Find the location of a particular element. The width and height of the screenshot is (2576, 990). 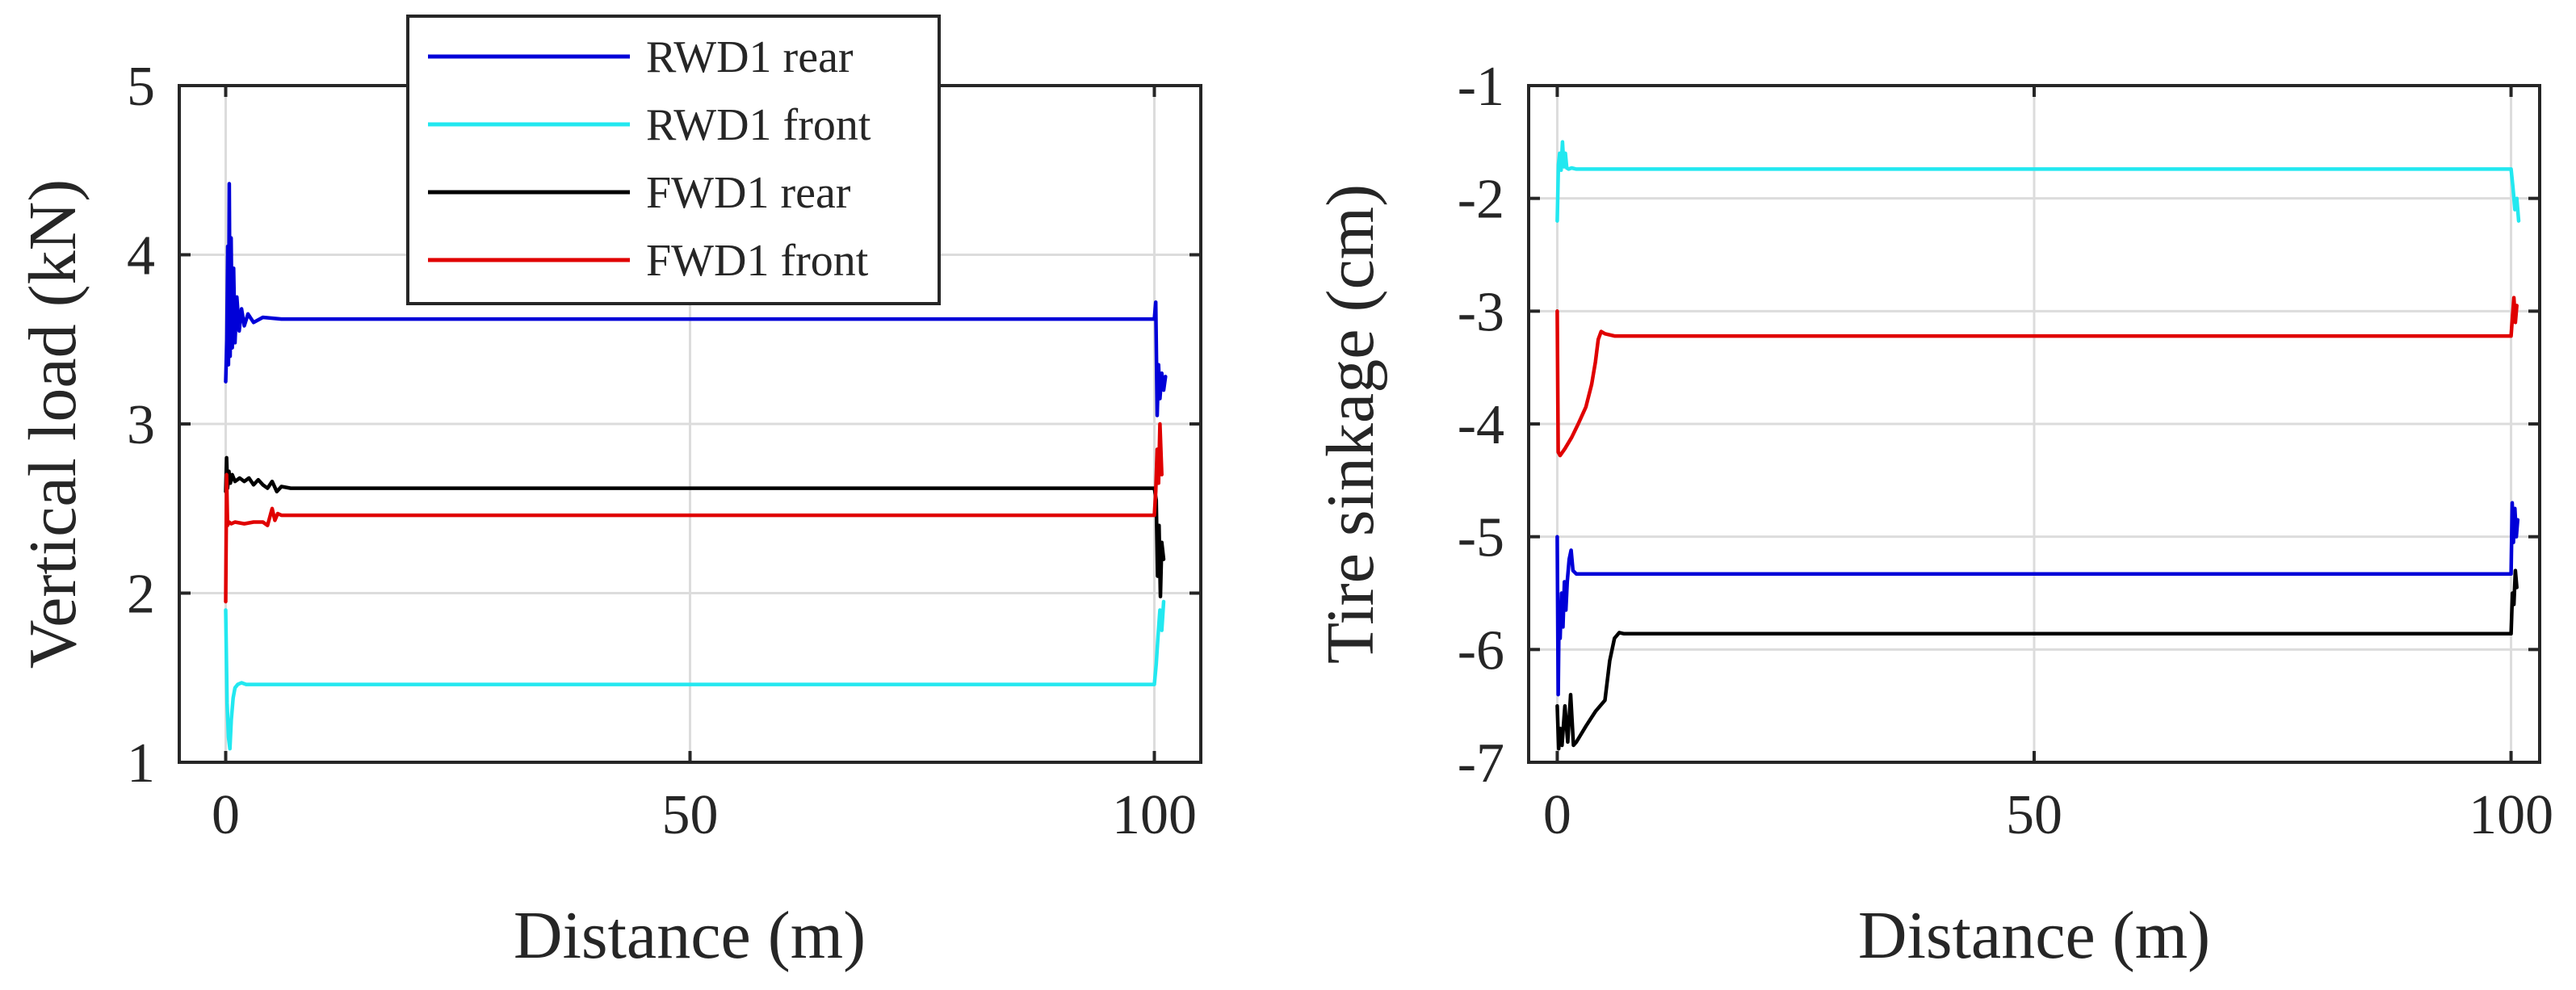

legend-label-fwd1-front: FWD1 front is located at coordinates (757, 261).